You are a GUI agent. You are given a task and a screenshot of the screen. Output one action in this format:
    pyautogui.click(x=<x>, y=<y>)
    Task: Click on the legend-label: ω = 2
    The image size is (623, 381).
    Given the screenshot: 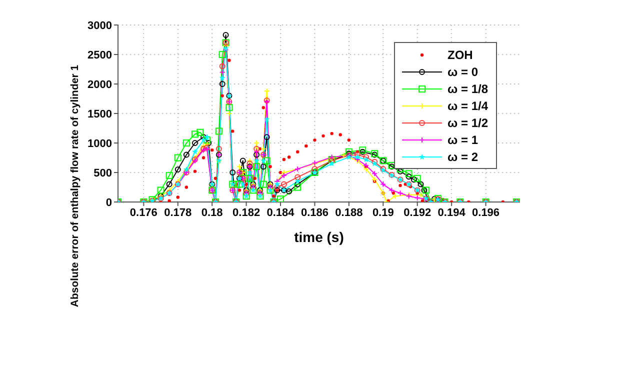 What is the action you would take?
    pyautogui.click(x=463, y=157)
    